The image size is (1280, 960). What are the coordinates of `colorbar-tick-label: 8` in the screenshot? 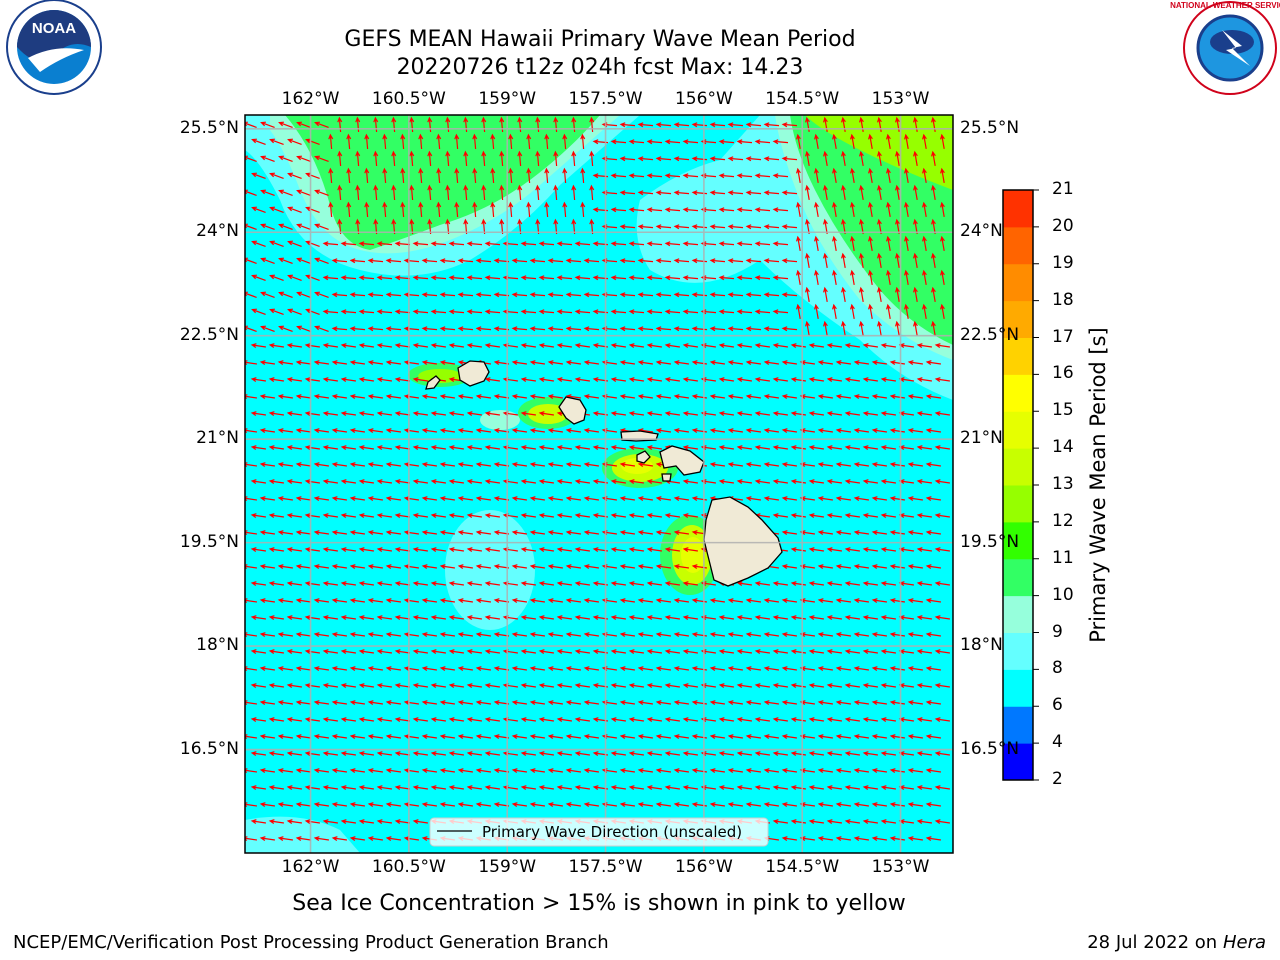 It's located at (1057, 668).